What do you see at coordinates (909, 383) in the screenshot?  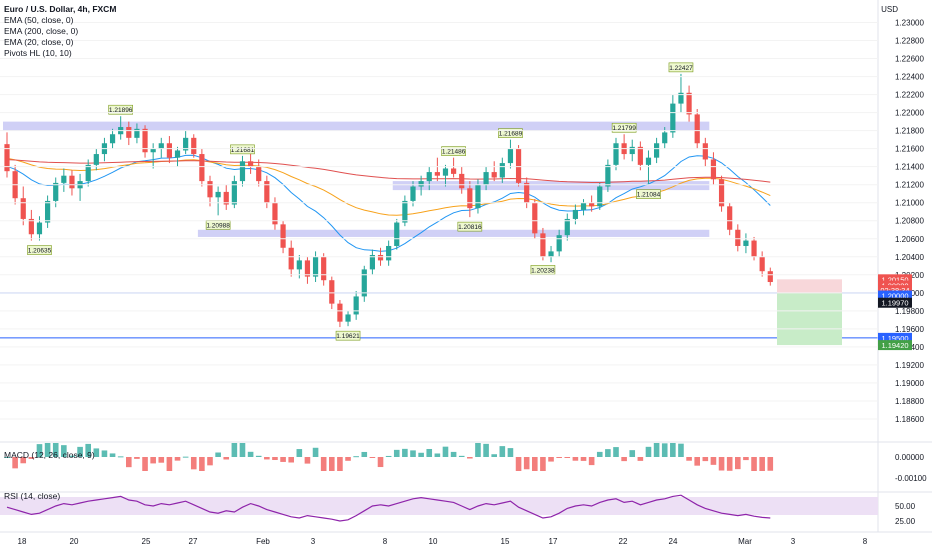 I see `price-tick-label: 1.19000` at bounding box center [909, 383].